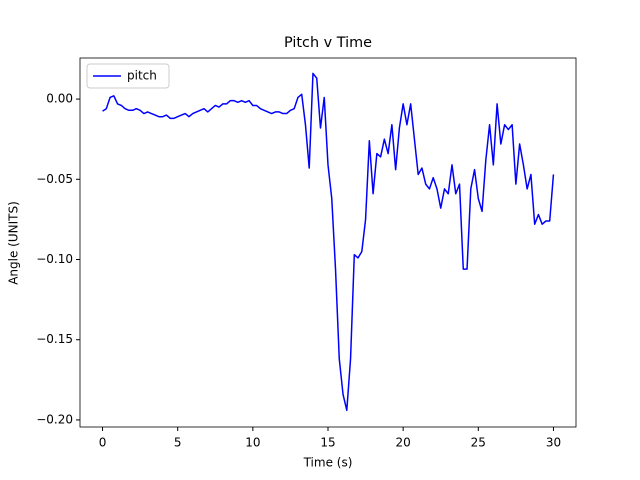 Image resolution: width=640 pixels, height=480 pixels. What do you see at coordinates (14, 243) in the screenshot?
I see `y-axis-label: Angle (UNITS)` at bounding box center [14, 243].